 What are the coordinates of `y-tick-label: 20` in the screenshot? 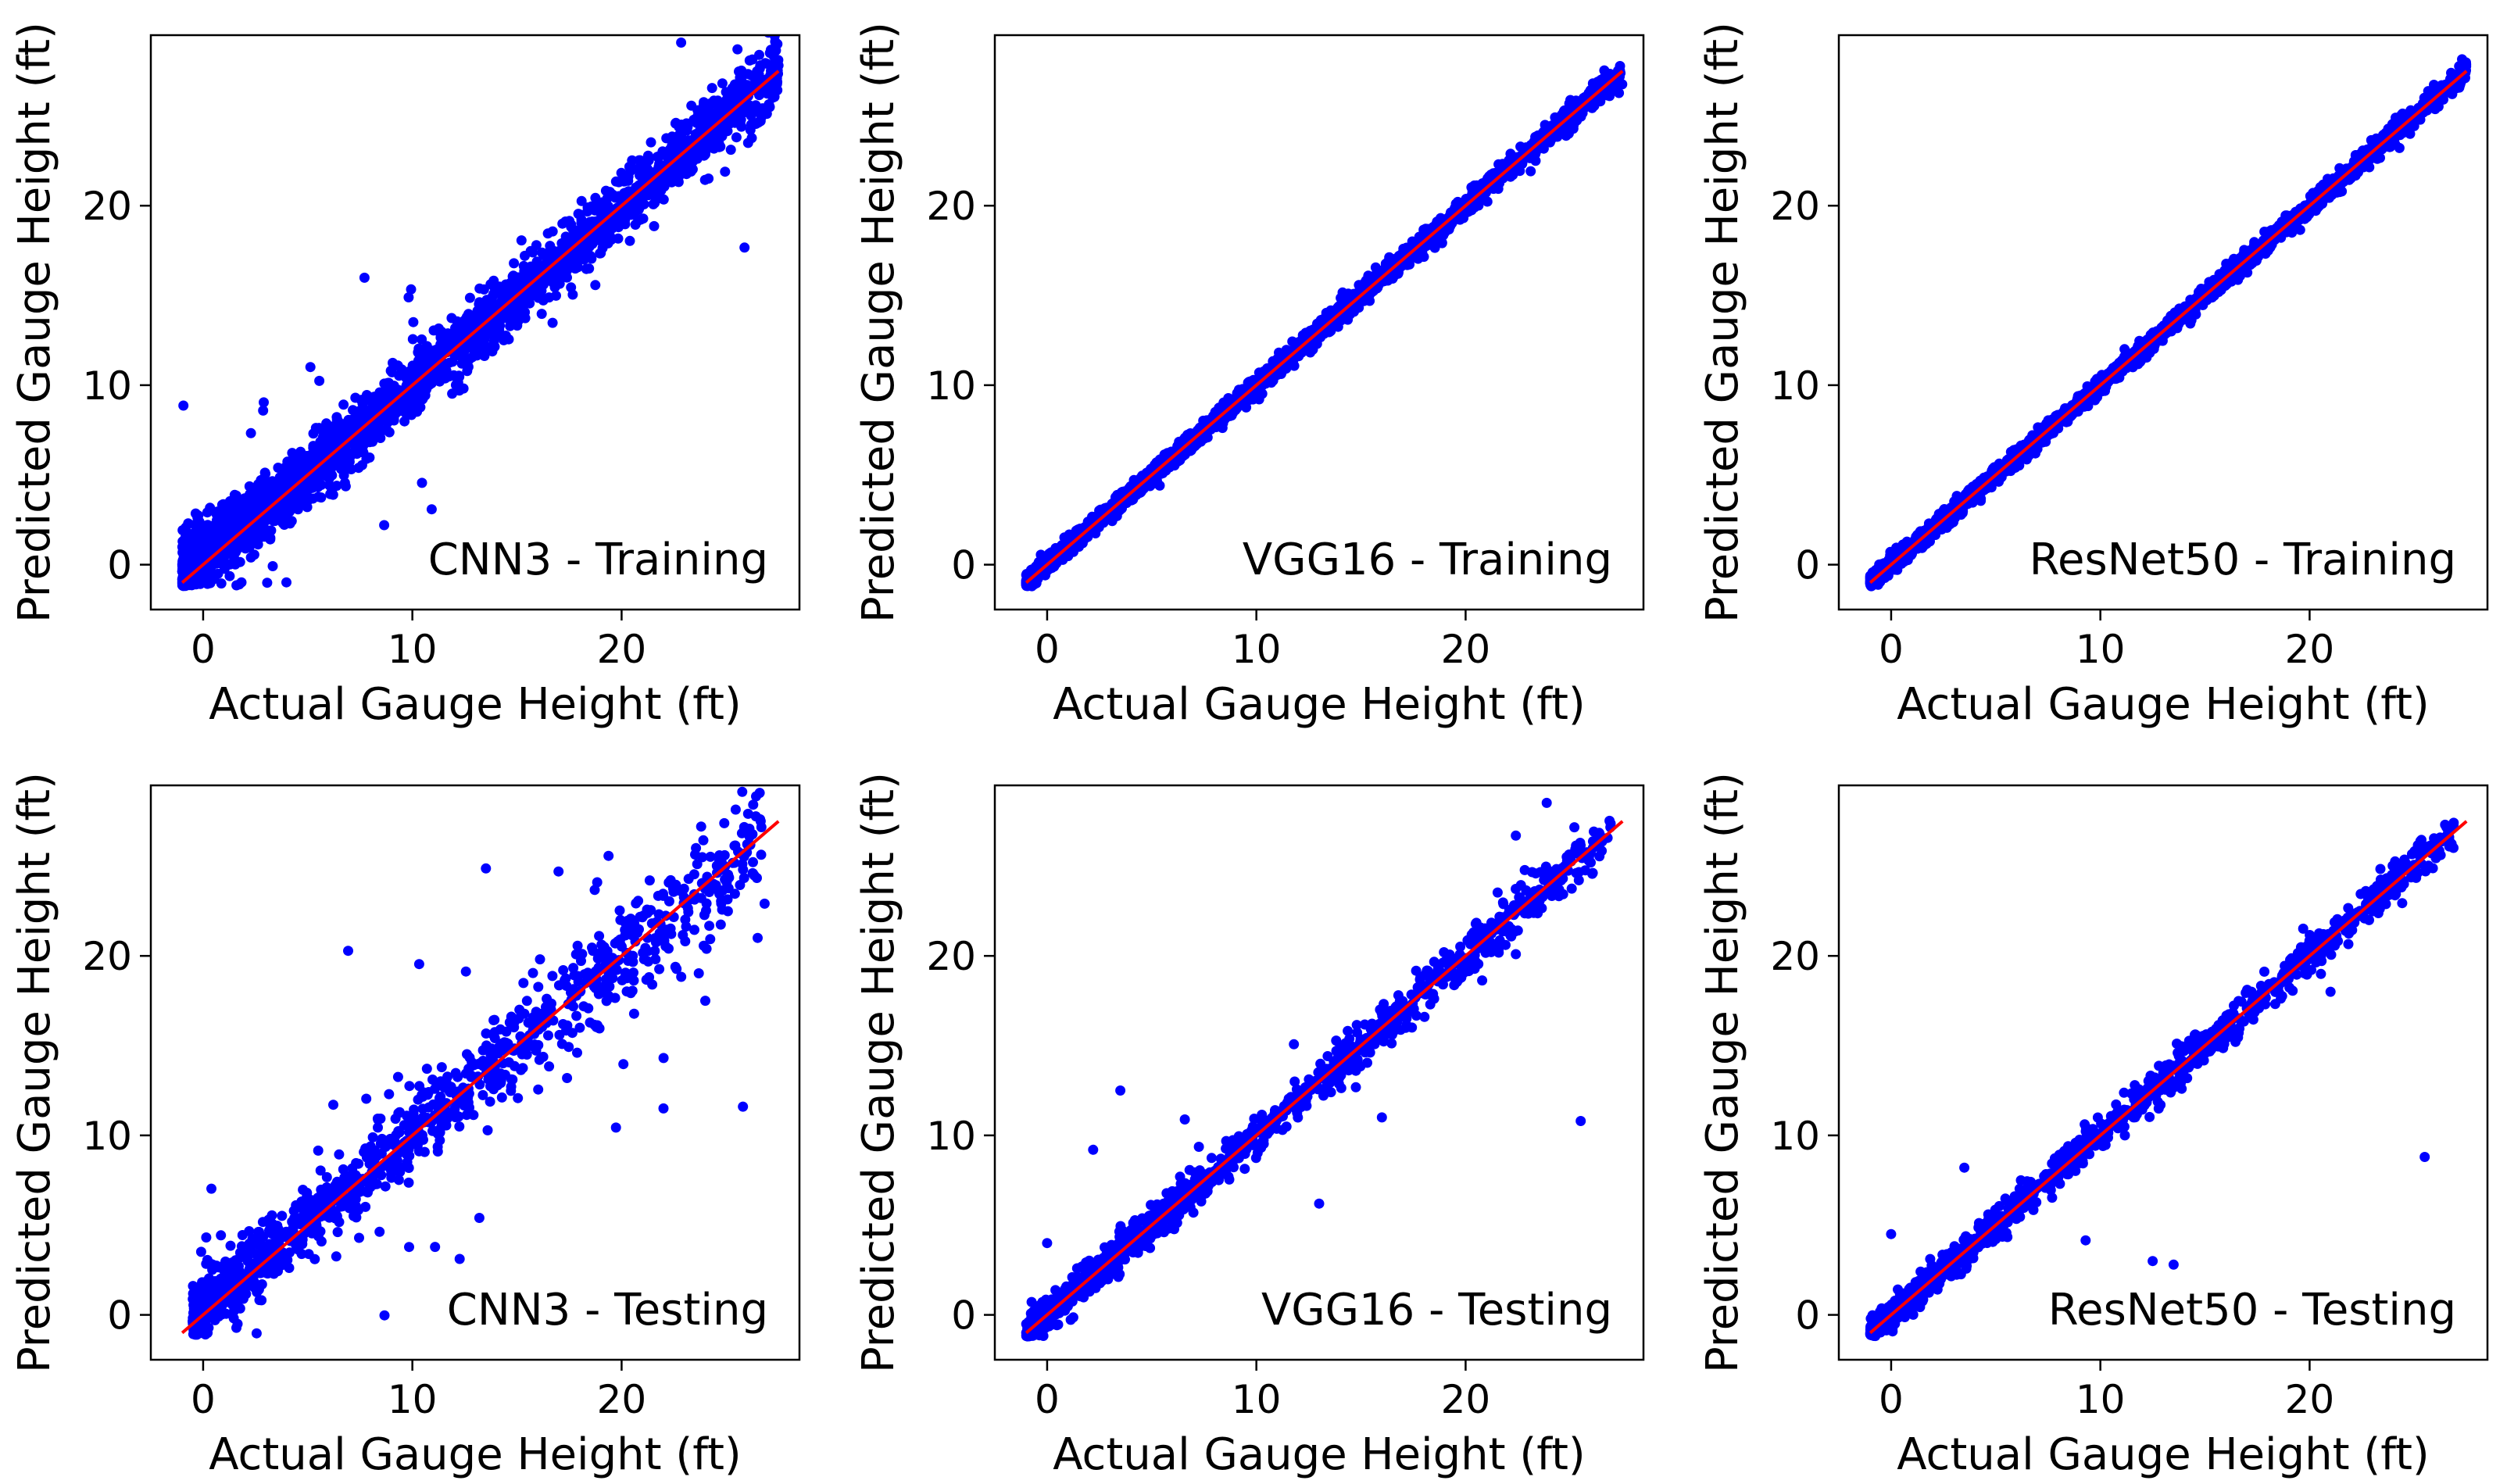 It's located at (107, 206).